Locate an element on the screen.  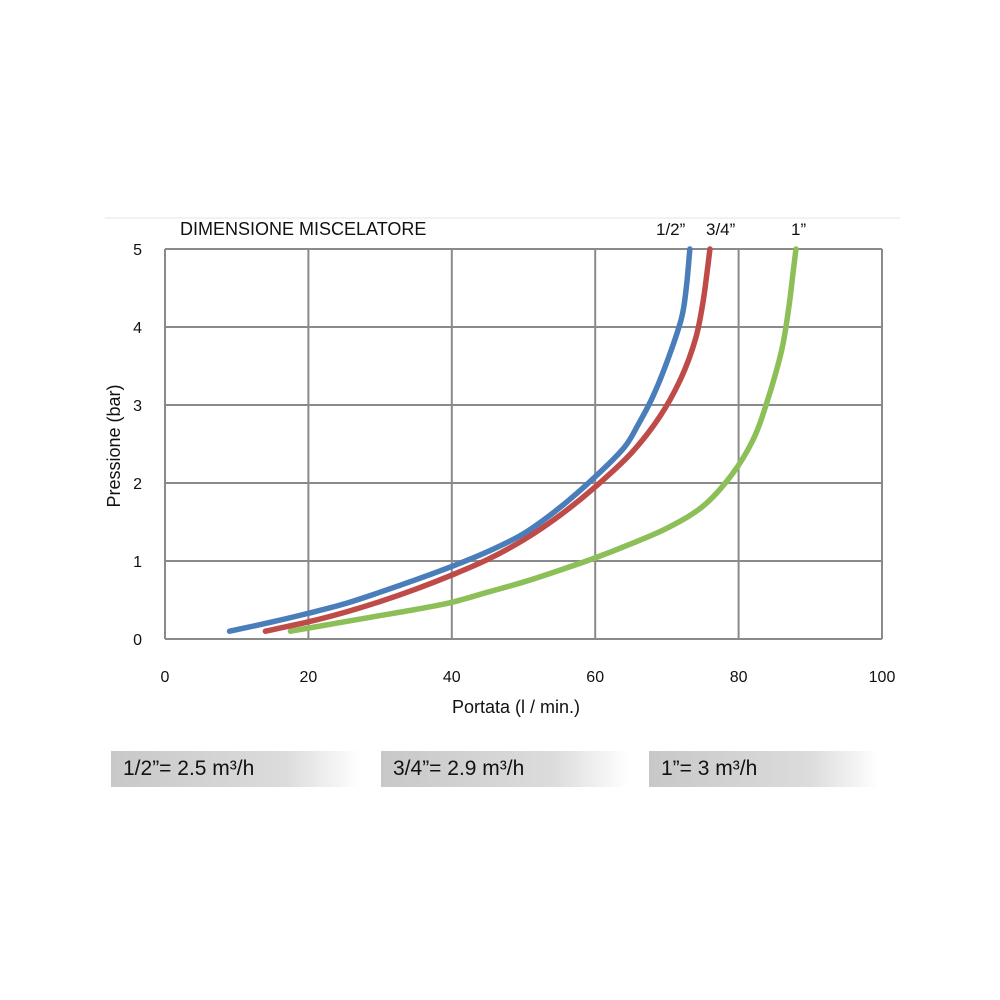
x-tick-label-3: 60 is located at coordinates (595, 677).